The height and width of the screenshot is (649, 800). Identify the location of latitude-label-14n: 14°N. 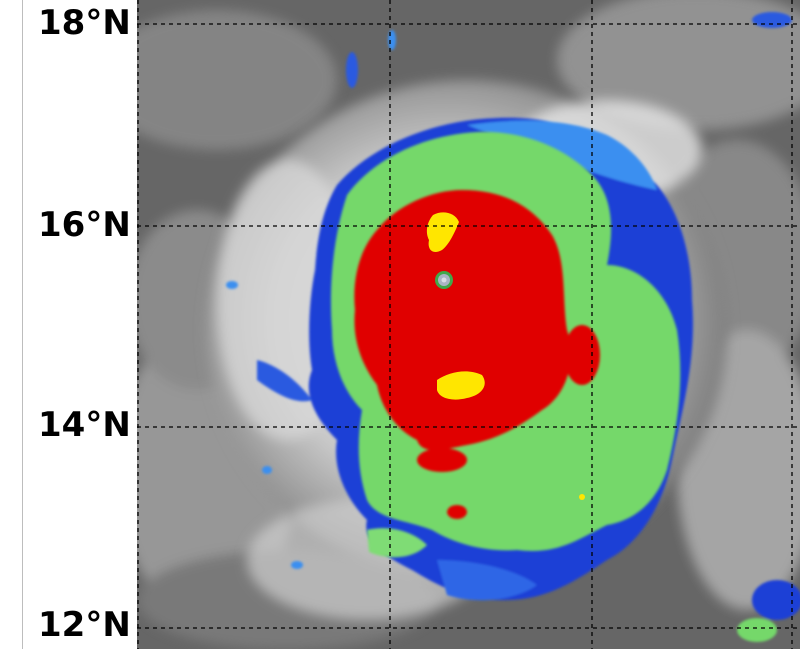
(84, 425).